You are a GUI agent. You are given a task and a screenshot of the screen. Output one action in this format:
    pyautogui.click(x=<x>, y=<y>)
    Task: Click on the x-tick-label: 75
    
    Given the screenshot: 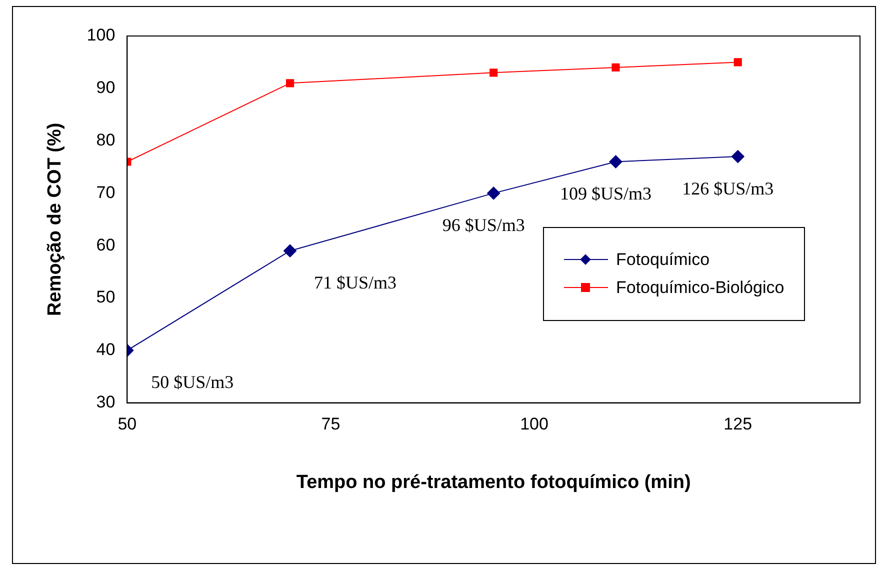 What is the action you would take?
    pyautogui.click(x=330, y=424)
    